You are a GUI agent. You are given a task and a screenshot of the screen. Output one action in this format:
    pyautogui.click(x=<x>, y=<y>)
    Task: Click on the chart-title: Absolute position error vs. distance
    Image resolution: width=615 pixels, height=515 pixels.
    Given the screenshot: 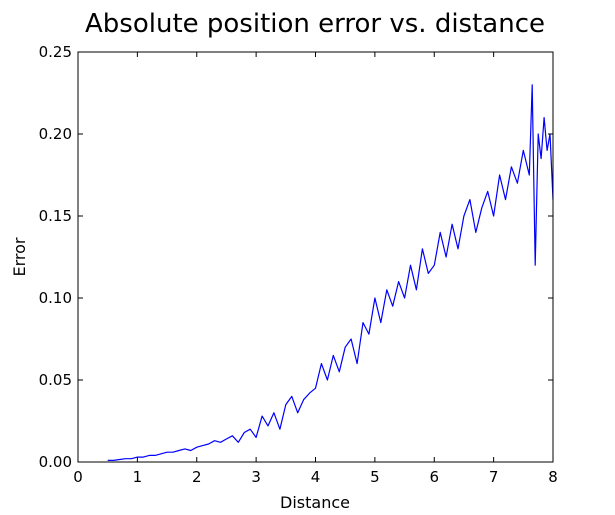 What is the action you would take?
    pyautogui.click(x=315, y=24)
    